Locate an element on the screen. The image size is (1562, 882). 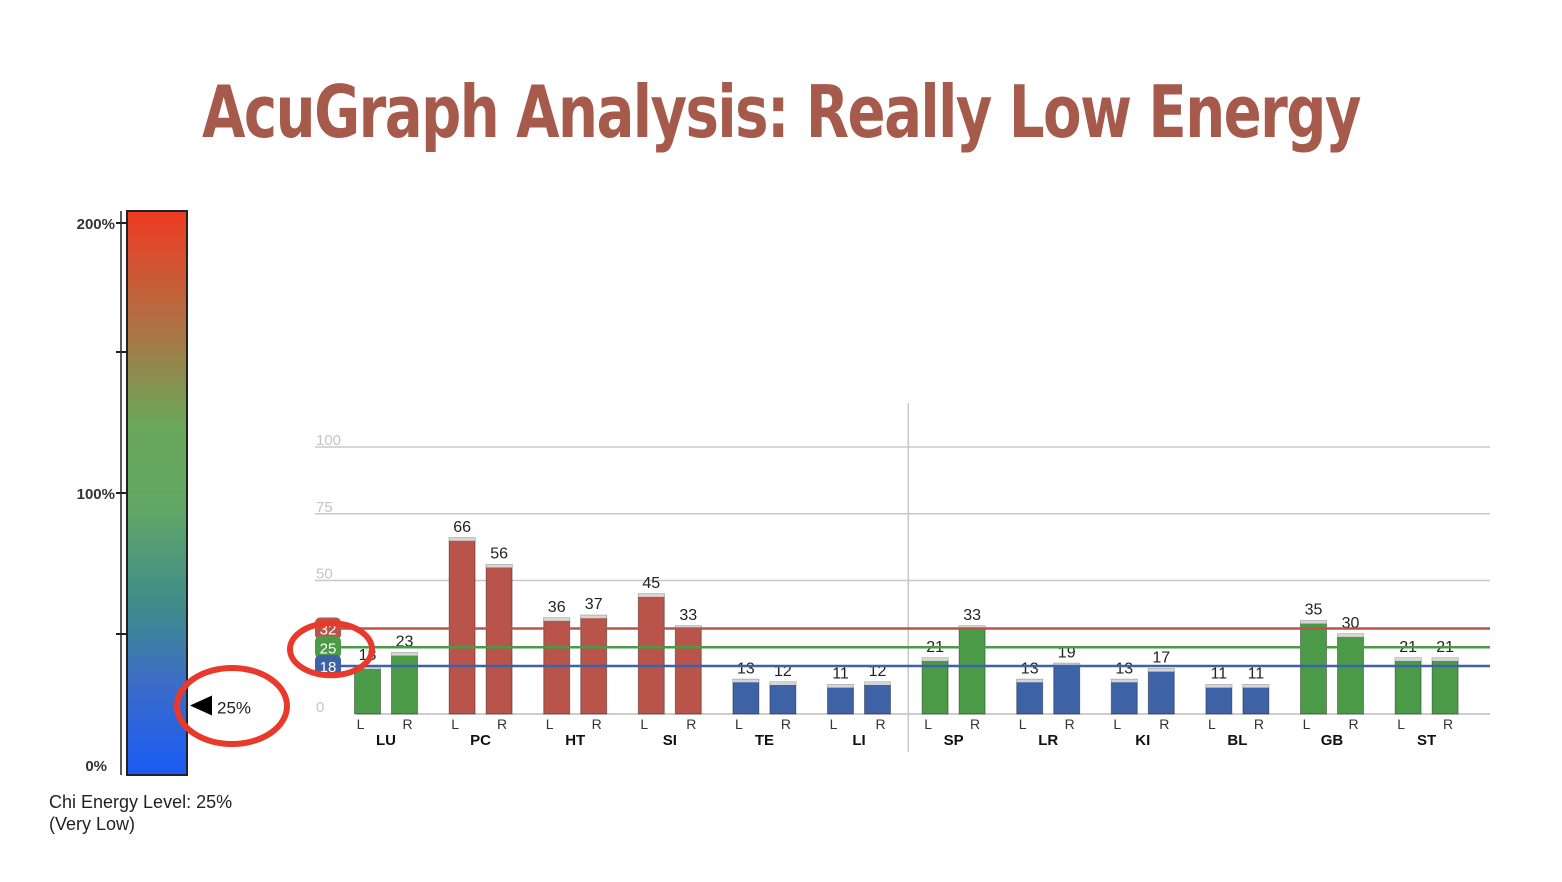
gauge-label-200: 200% is located at coordinates (96, 224).